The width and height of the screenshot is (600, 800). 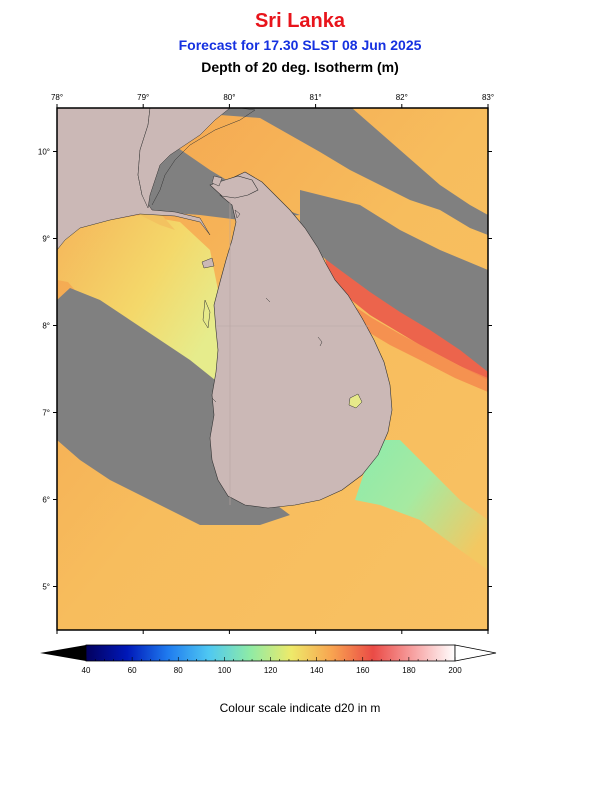 I want to click on colorbar-tick-label: 120, so click(x=271, y=670).